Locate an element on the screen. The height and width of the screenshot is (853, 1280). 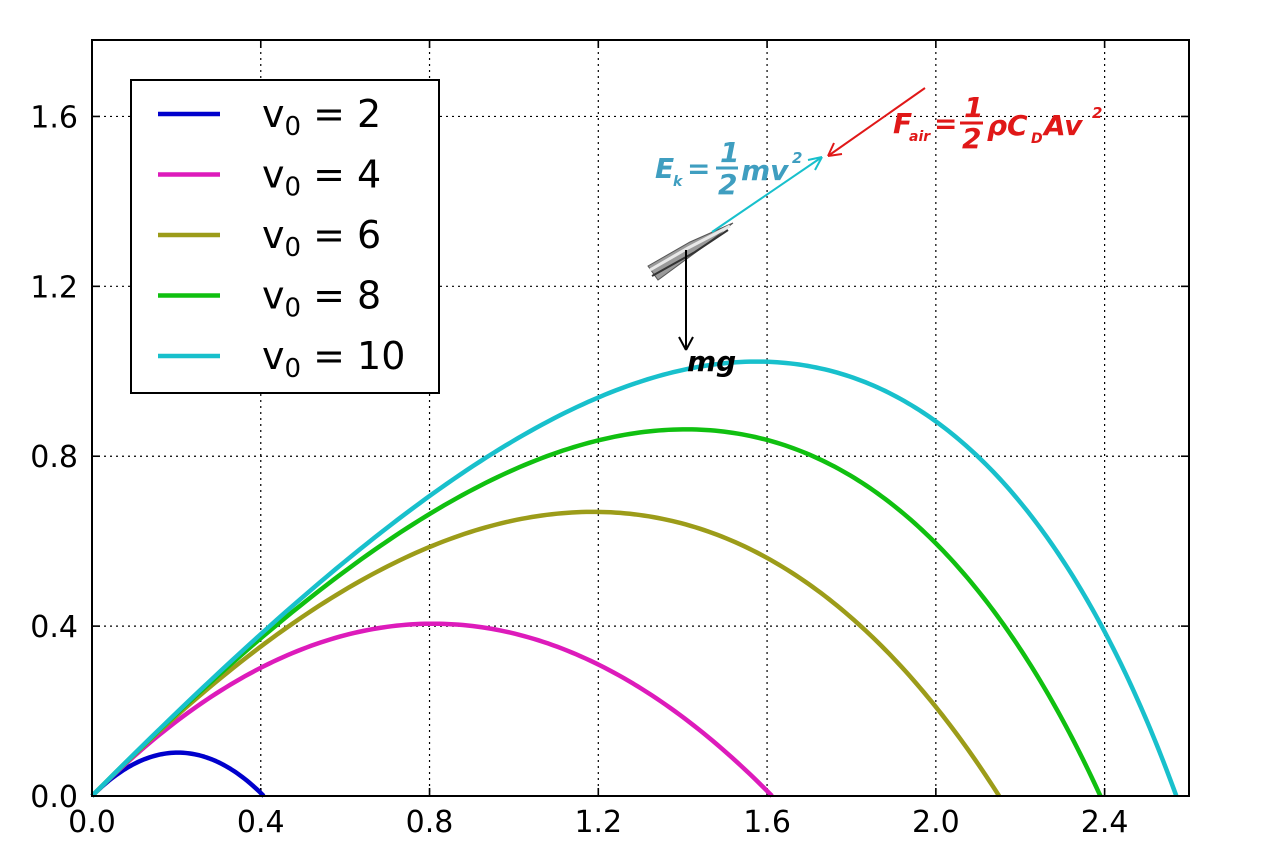
legend-label: v0 = 6 is located at coordinates (321, 238).